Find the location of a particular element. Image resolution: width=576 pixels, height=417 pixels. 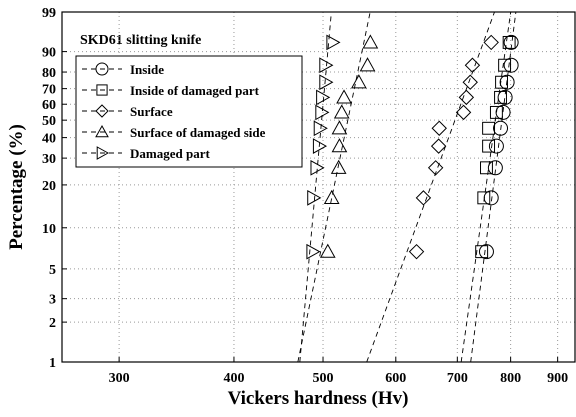

legend-label: Damaged part is located at coordinates (170, 153).